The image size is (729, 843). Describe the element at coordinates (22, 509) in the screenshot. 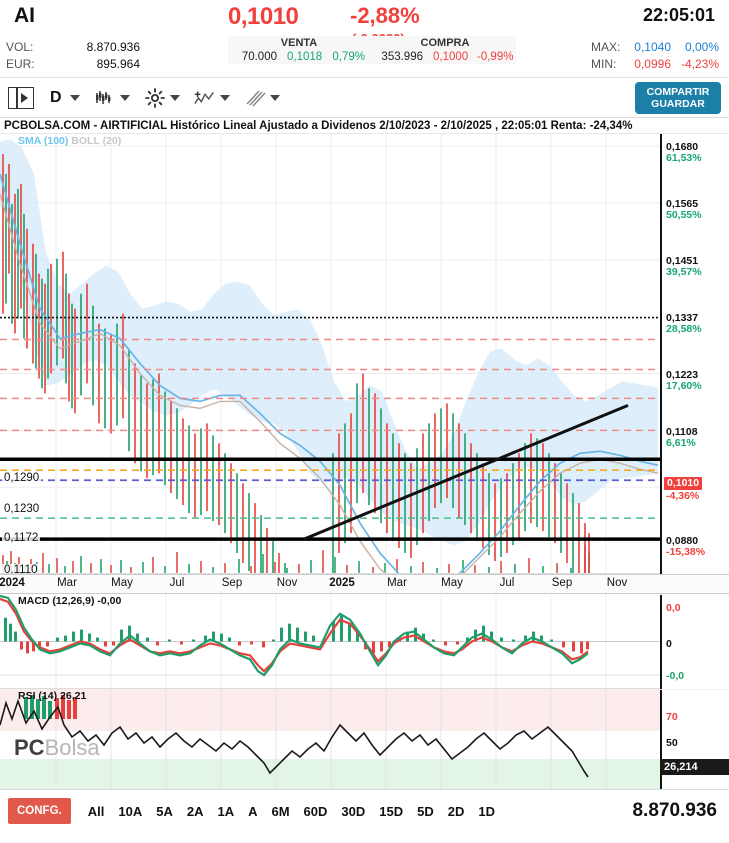

I see `price-level-label: 0,1230` at that location.